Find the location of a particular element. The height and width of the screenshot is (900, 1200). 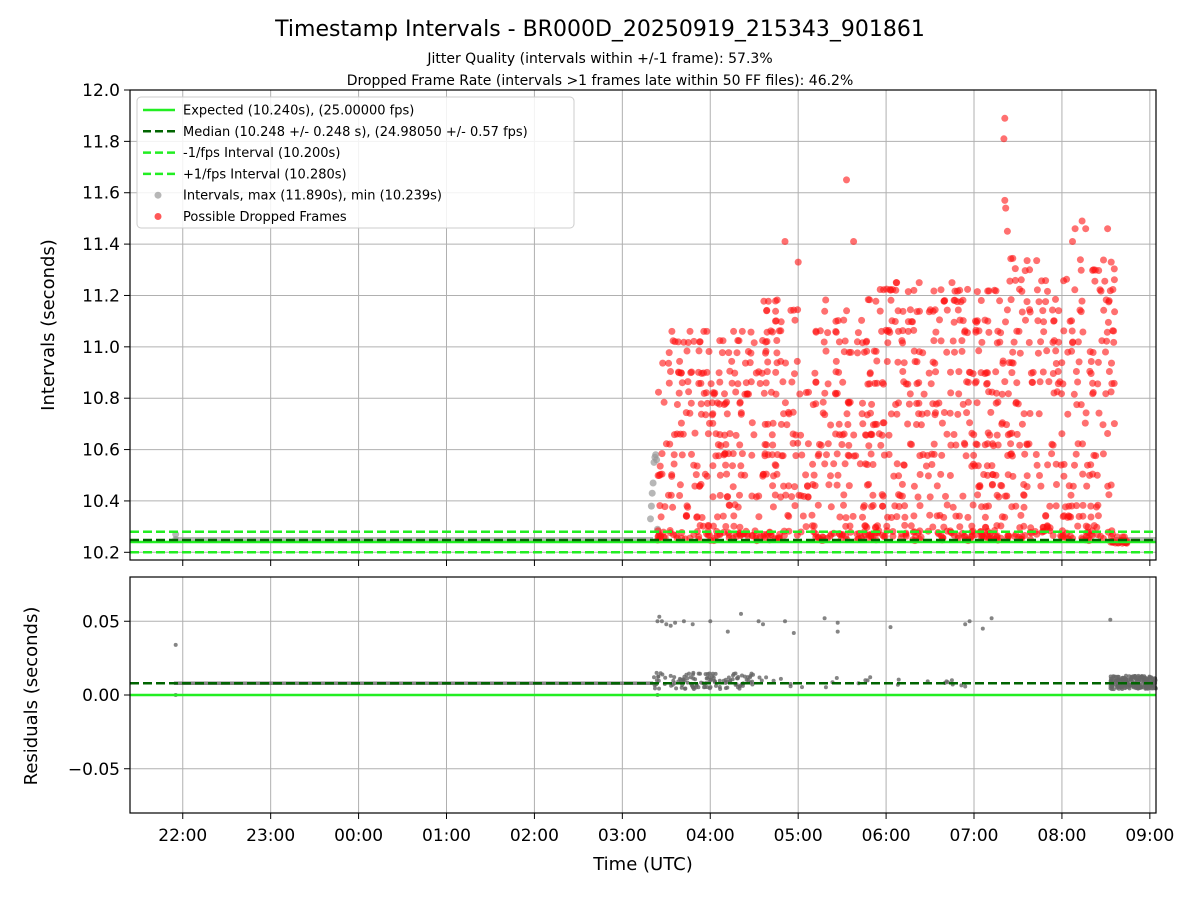

x-tick-label: 08:00 is located at coordinates (1061, 836).